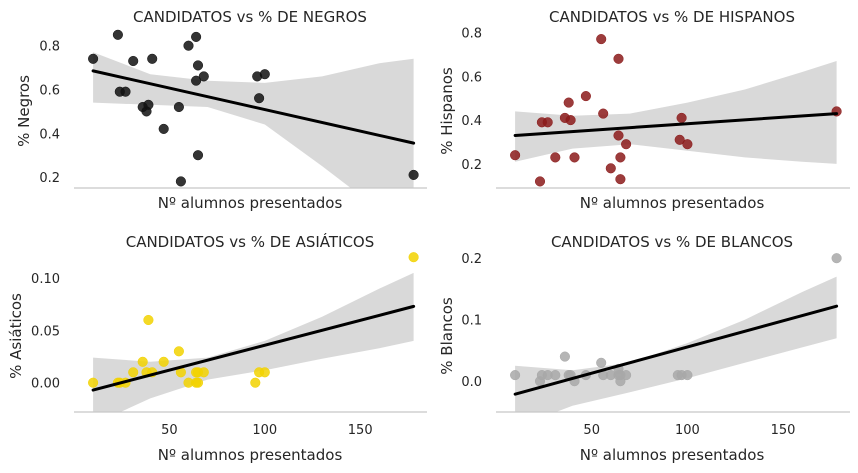 The height and width of the screenshot is (473, 858). I want to click on panel-title: CANDIDATOS vs % DE NEGROS, so click(250, 17).